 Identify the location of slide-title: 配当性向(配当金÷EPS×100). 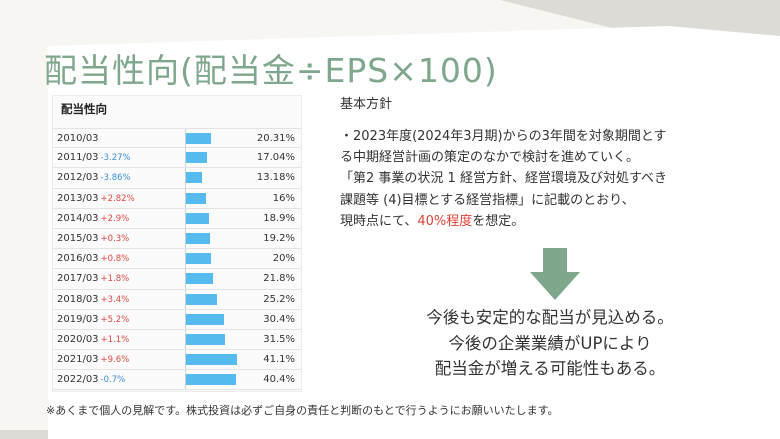
(271, 70).